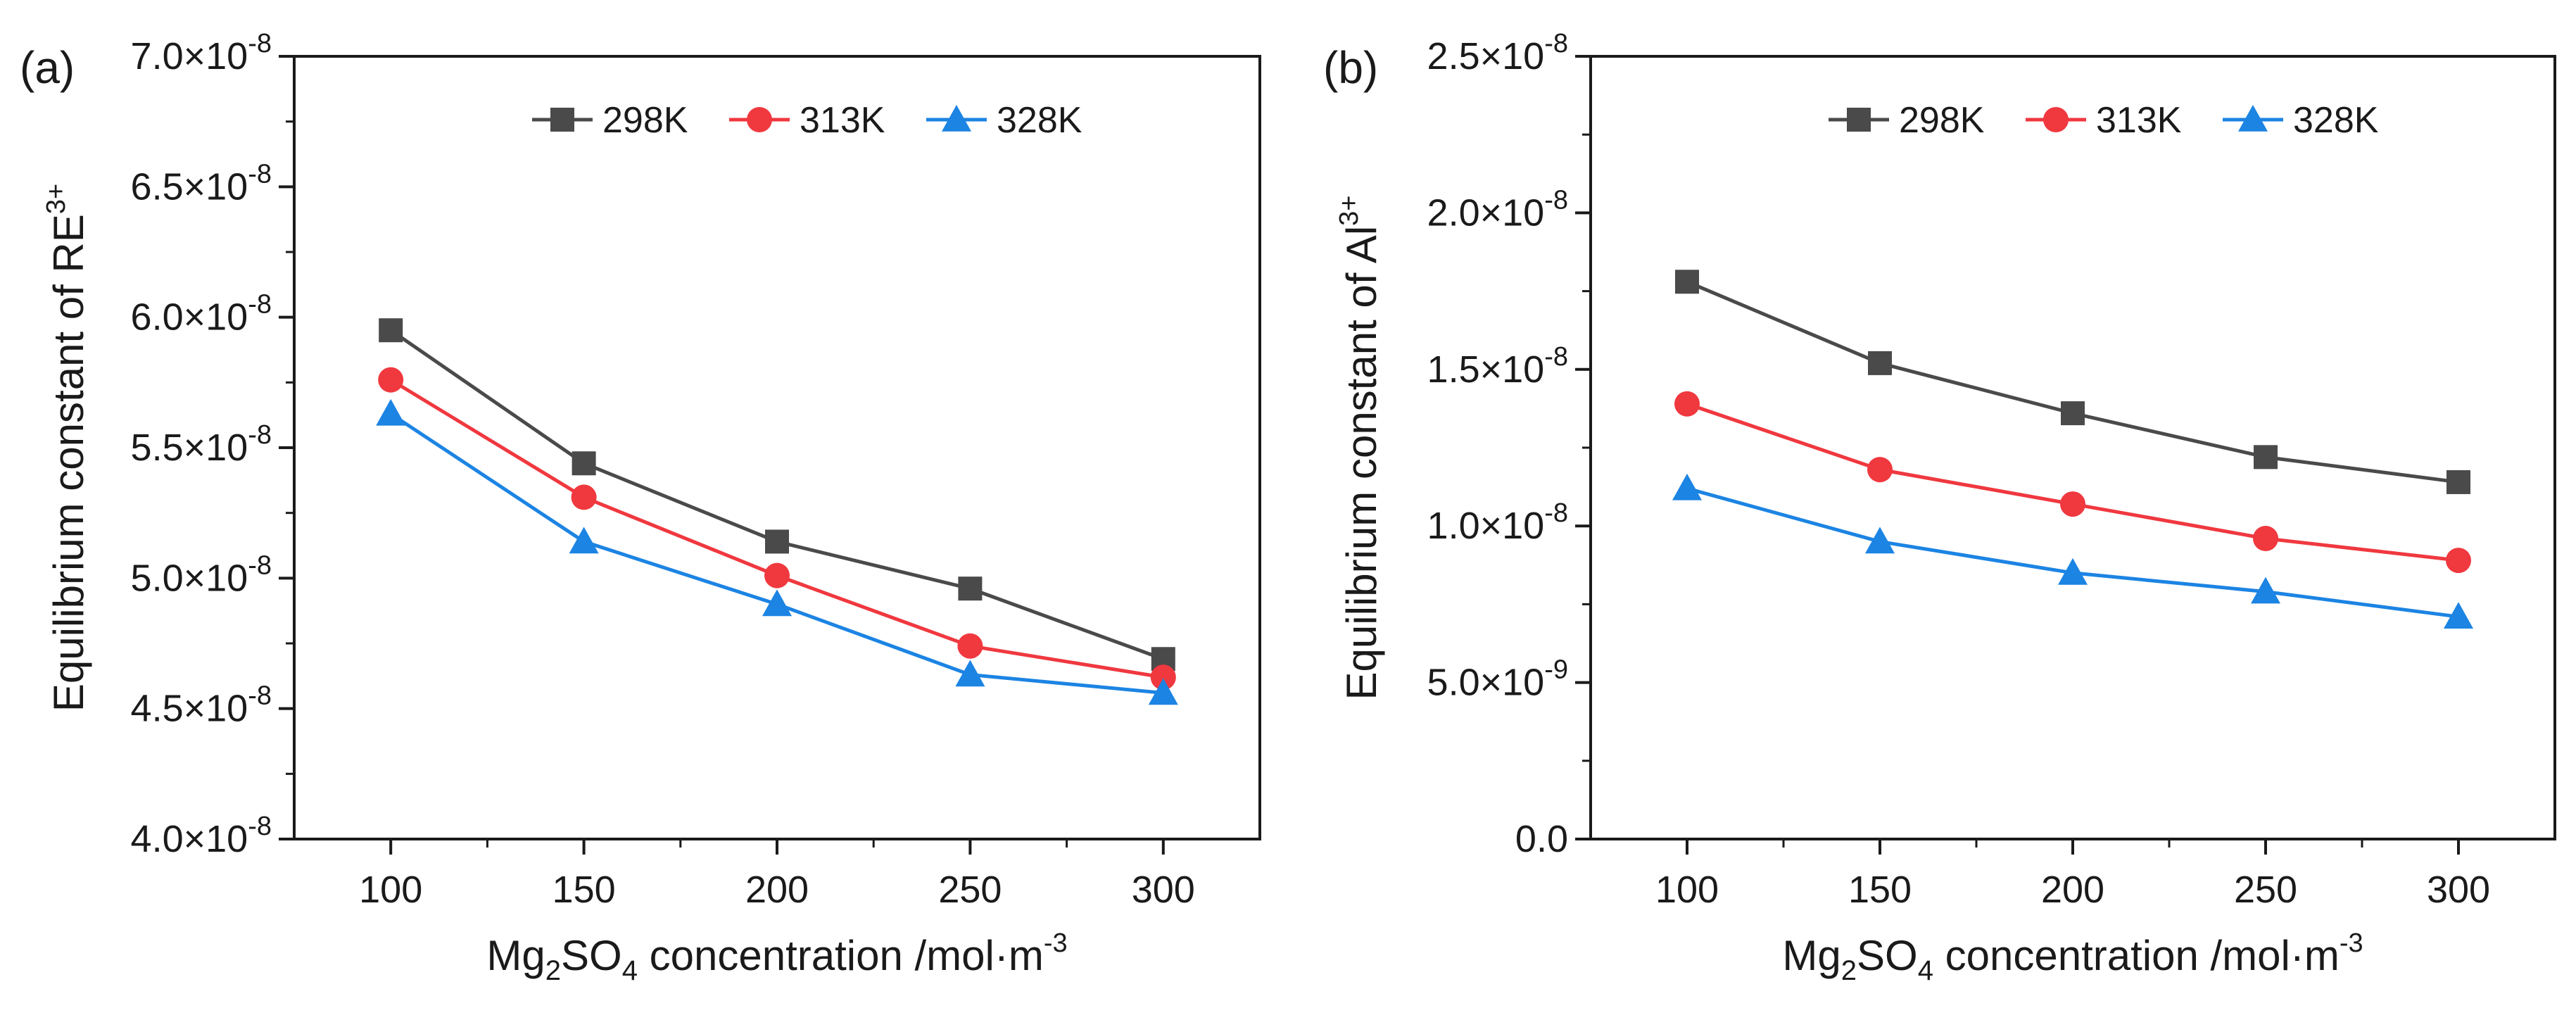  Describe the element at coordinates (1811, 955) in the screenshot. I see `x-axis-title-part: Mg` at that location.